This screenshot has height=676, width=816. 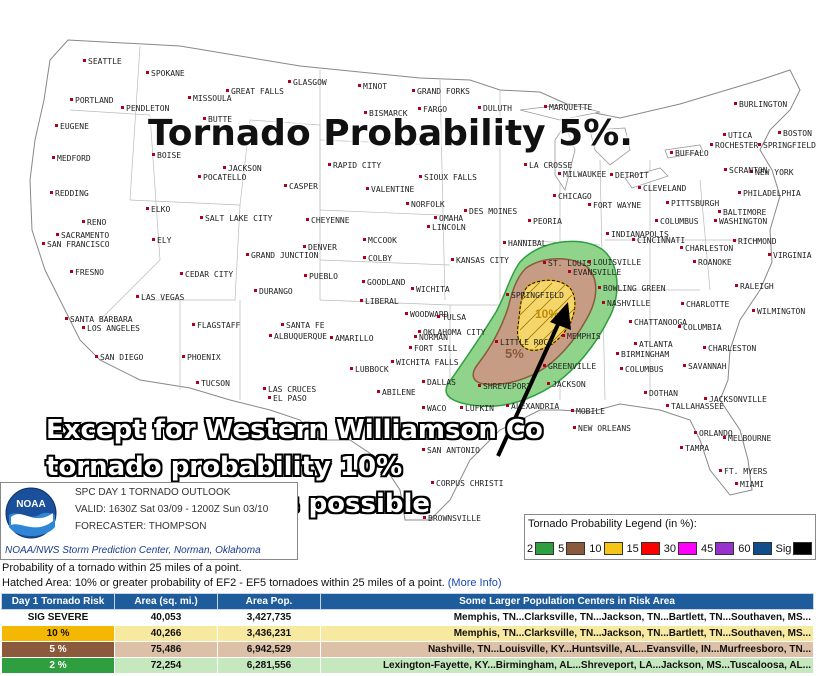 What do you see at coordinates (201, 357) in the screenshot?
I see `city-marker: PHOENIX` at bounding box center [201, 357].